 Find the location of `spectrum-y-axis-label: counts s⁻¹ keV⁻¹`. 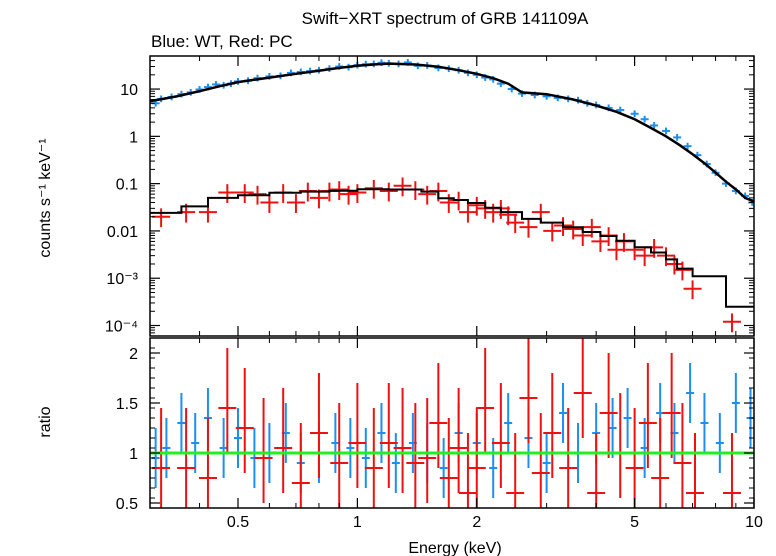

spectrum-y-axis-label: counts s⁻¹ keV⁻¹ is located at coordinates (45, 197).